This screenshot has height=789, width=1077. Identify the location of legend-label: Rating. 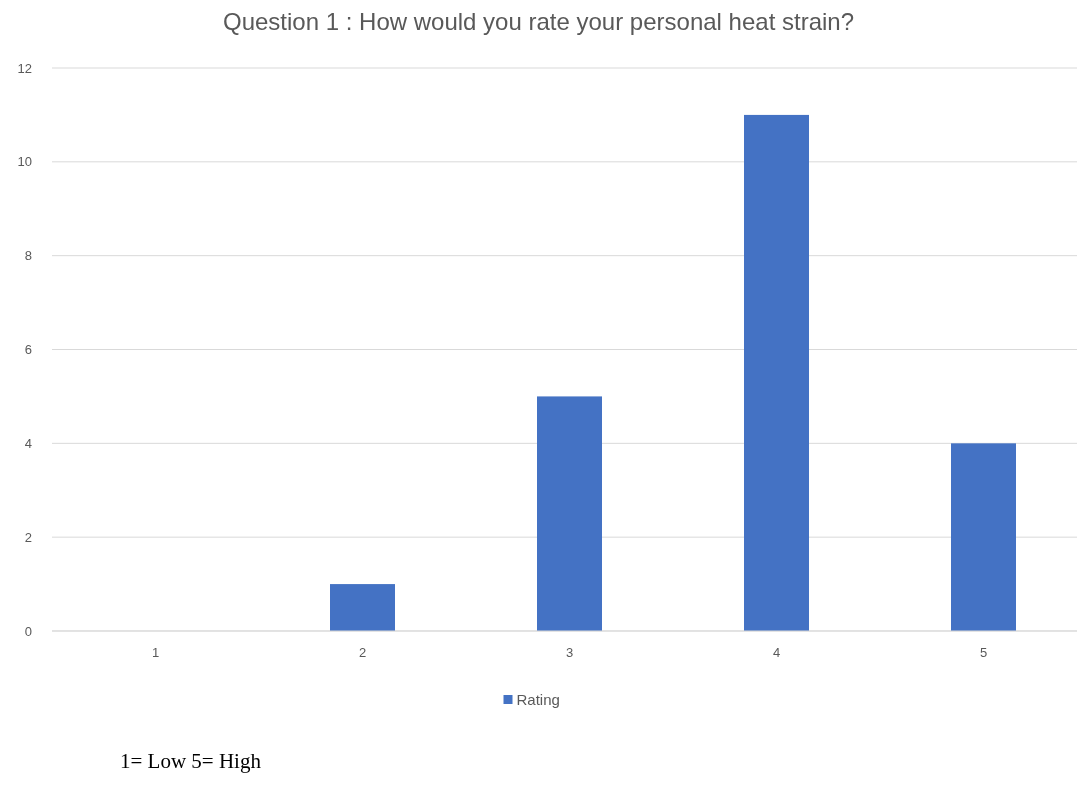
(538, 700).